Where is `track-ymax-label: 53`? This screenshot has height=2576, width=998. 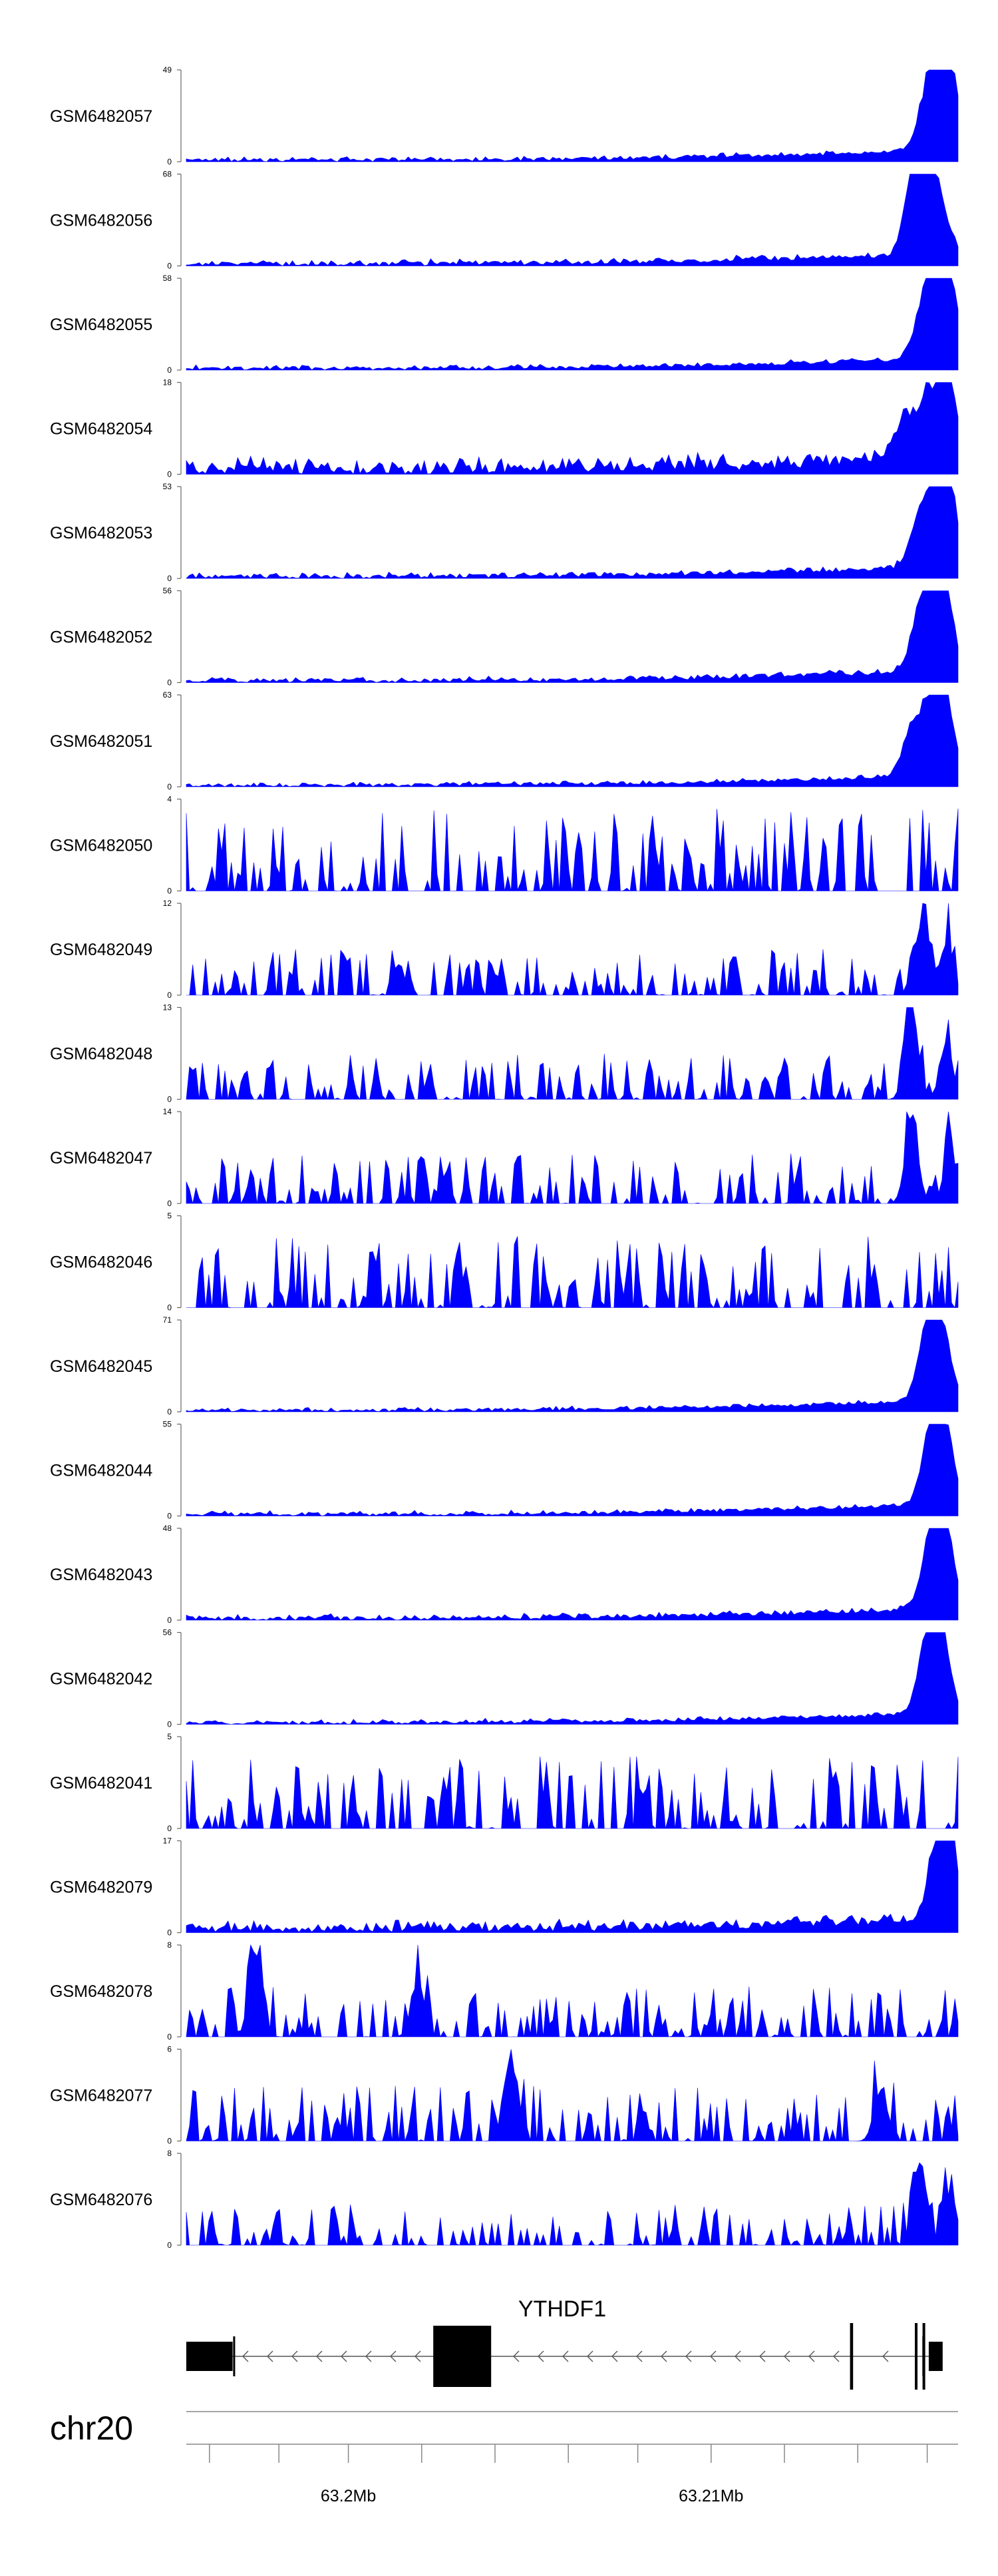
track-ymax-label: 53 is located at coordinates (167, 486).